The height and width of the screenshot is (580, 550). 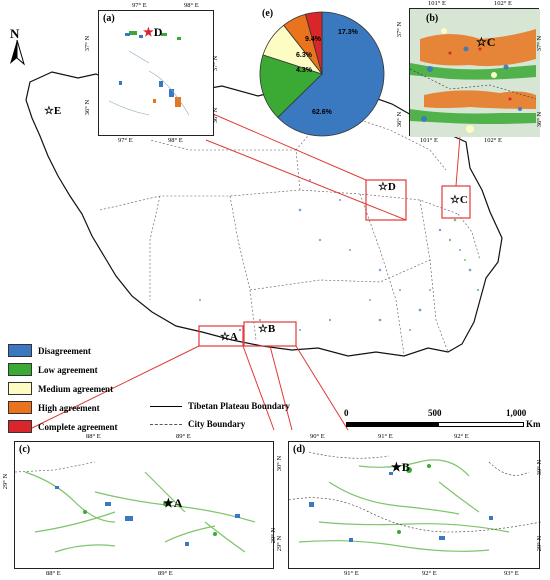 I want to click on scale-bar-segment-black, so click(x=392, y=424).